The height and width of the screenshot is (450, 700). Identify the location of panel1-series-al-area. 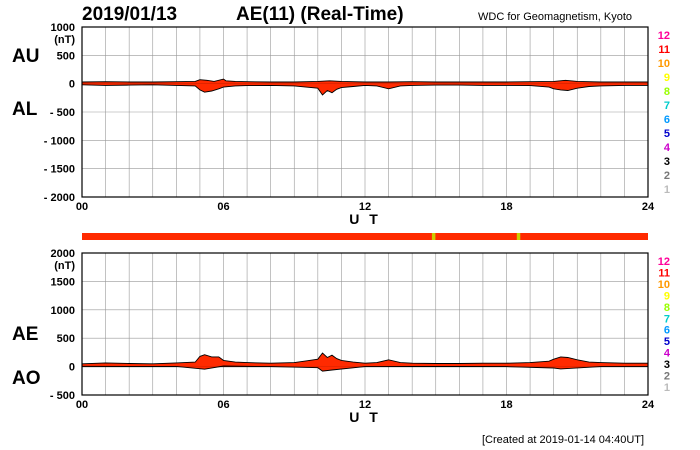
(365, 89).